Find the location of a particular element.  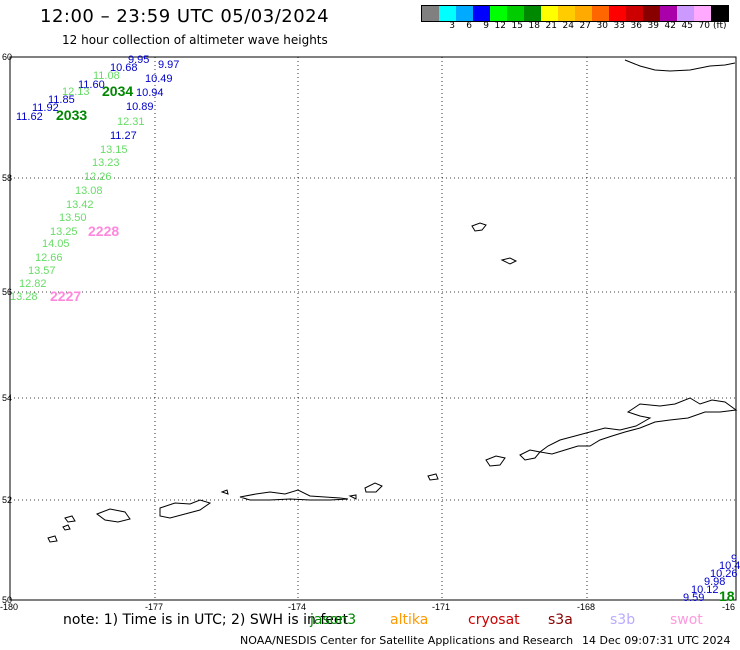

tick-label: 27 is located at coordinates (585, 26).